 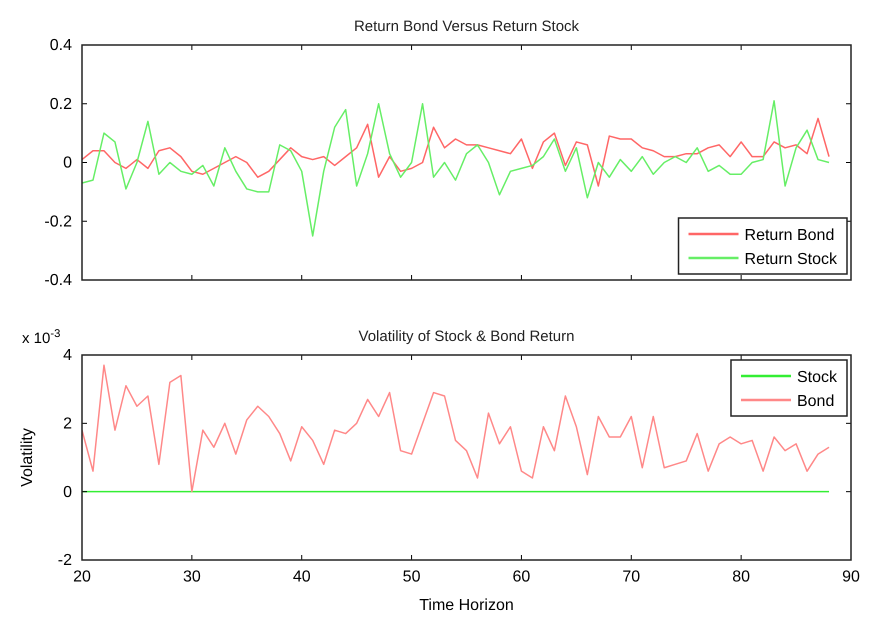 What do you see at coordinates (521, 577) in the screenshot?
I see `x-tick-label: 60` at bounding box center [521, 577].